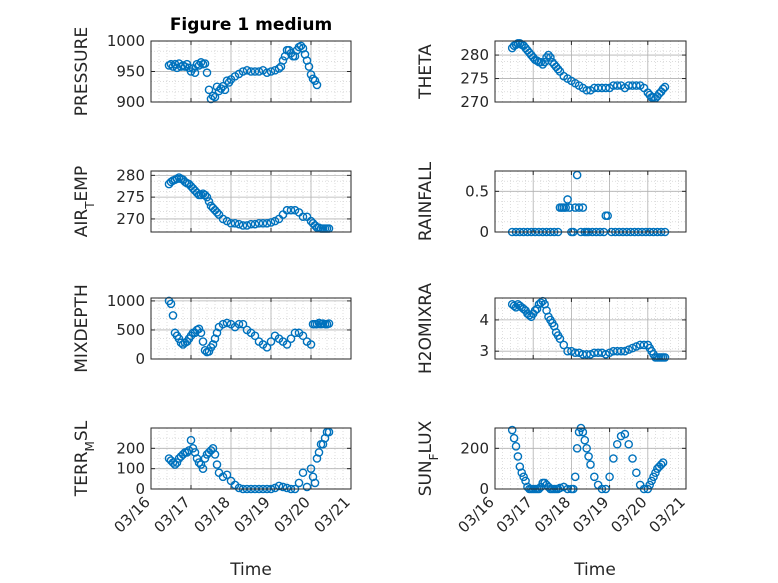 The height and width of the screenshot is (583, 778). What do you see at coordinates (428, 458) in the screenshot?
I see `y-axis-label: SUNFLUX` at bounding box center [428, 458].